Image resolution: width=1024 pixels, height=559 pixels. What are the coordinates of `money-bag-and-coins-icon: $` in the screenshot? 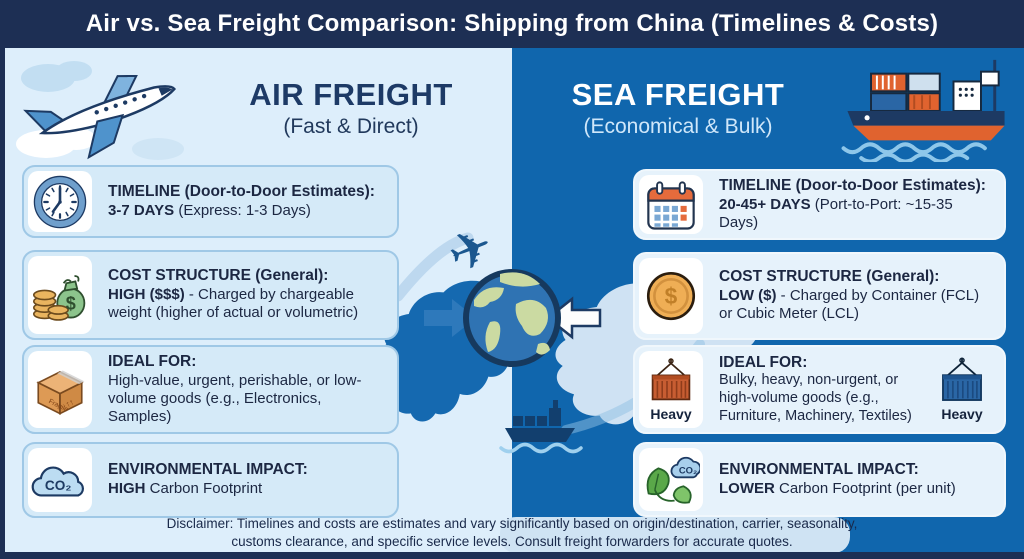 It's located at (60, 295).